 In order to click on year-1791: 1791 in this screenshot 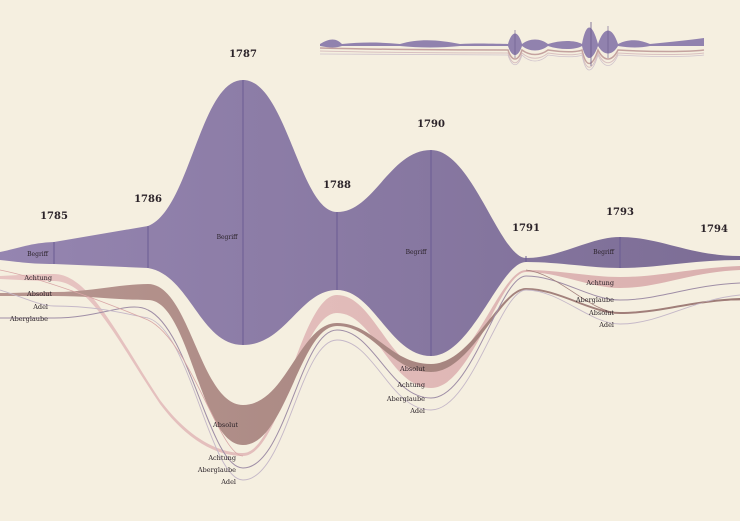, I will do `click(526, 228)`.